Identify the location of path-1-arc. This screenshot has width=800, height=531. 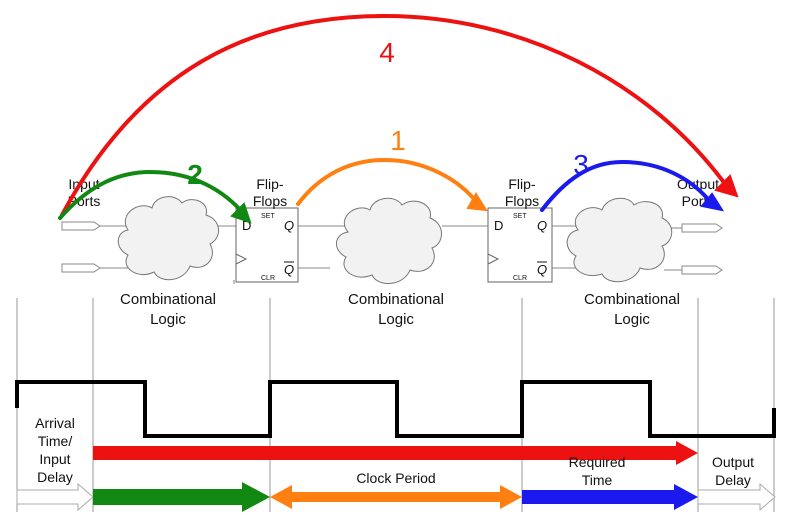
(388, 181).